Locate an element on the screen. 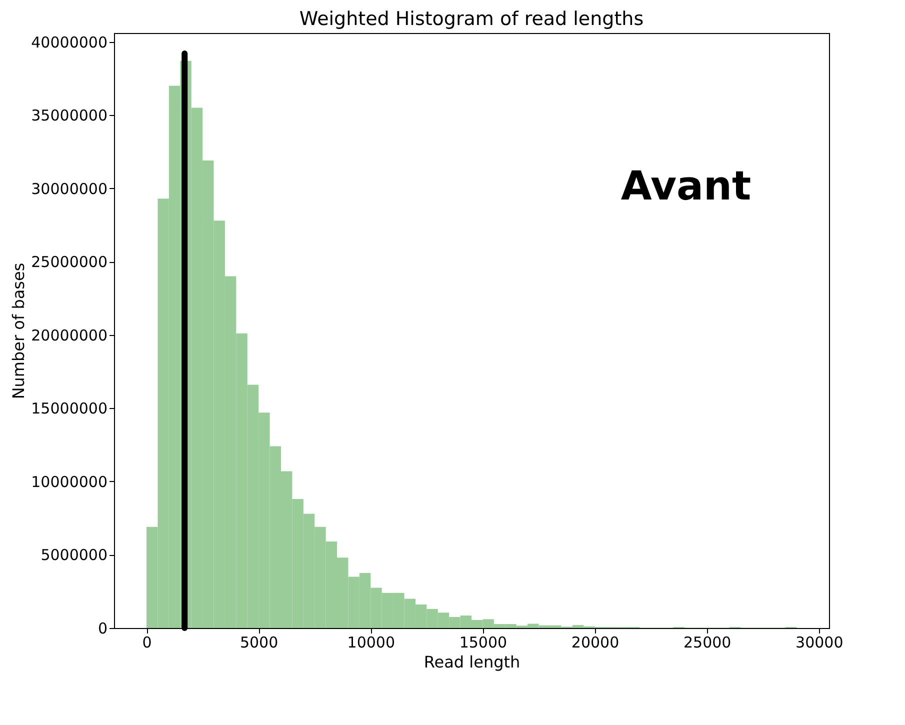 This screenshot has width=905, height=725. y-tick-label: 40000000 is located at coordinates (69, 42).